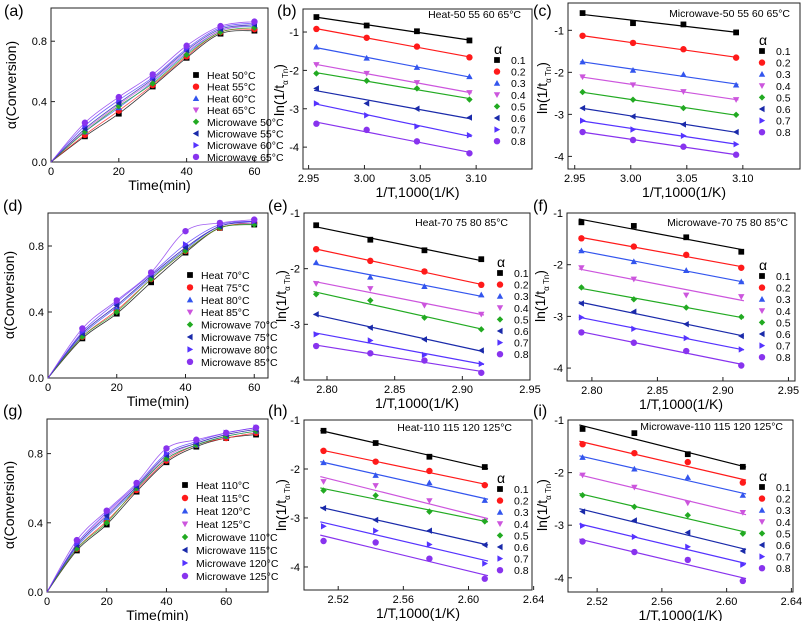 The width and height of the screenshot is (803, 621). What do you see at coordinates (521, 571) in the screenshot?
I see `legend-label: 0.8` at bounding box center [521, 571].